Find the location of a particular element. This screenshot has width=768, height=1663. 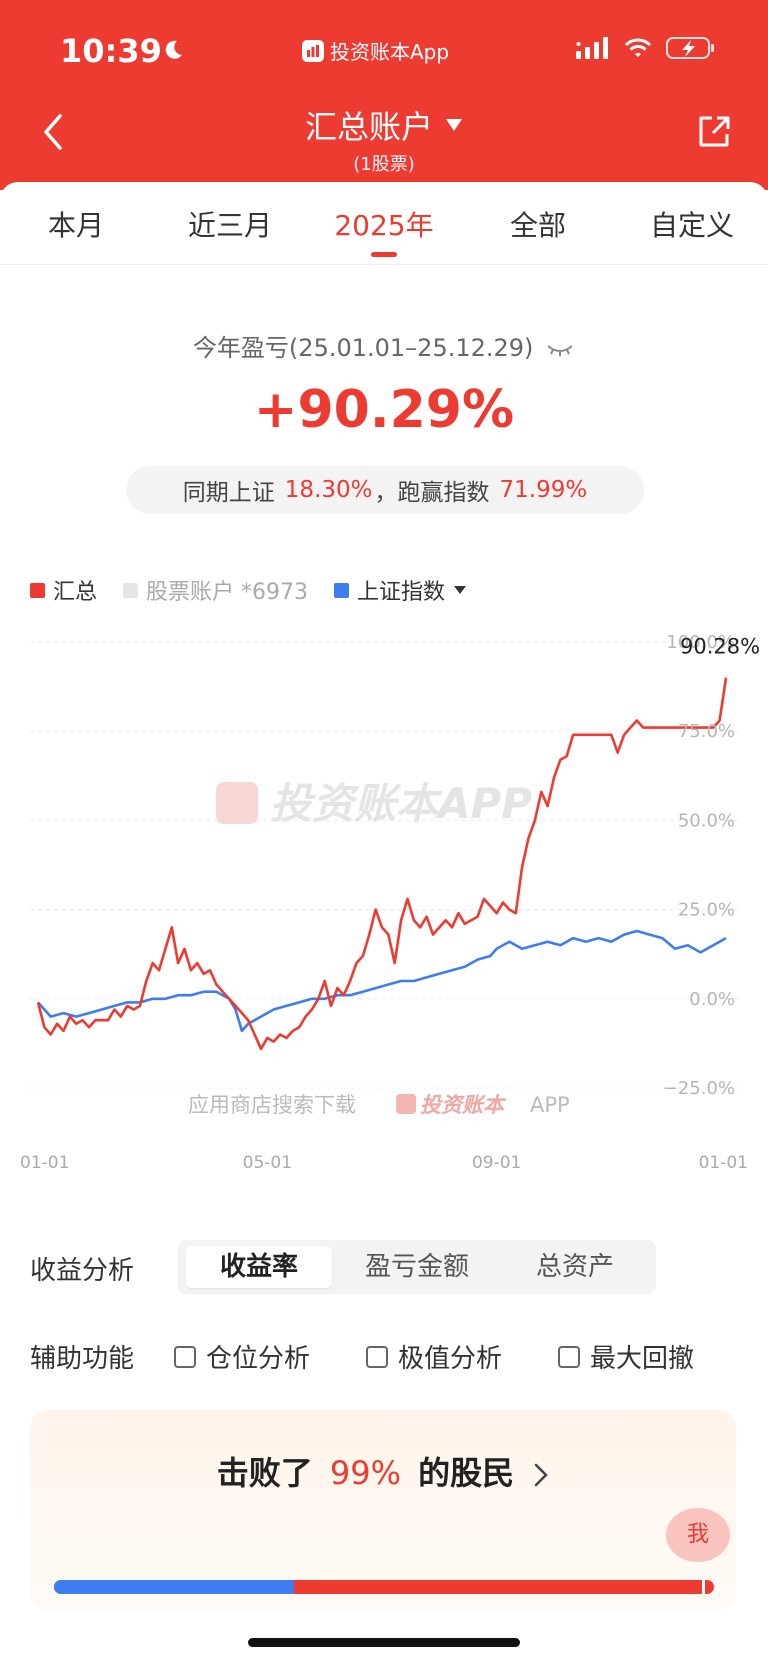

series-line-sh-index is located at coordinates (382, 981).